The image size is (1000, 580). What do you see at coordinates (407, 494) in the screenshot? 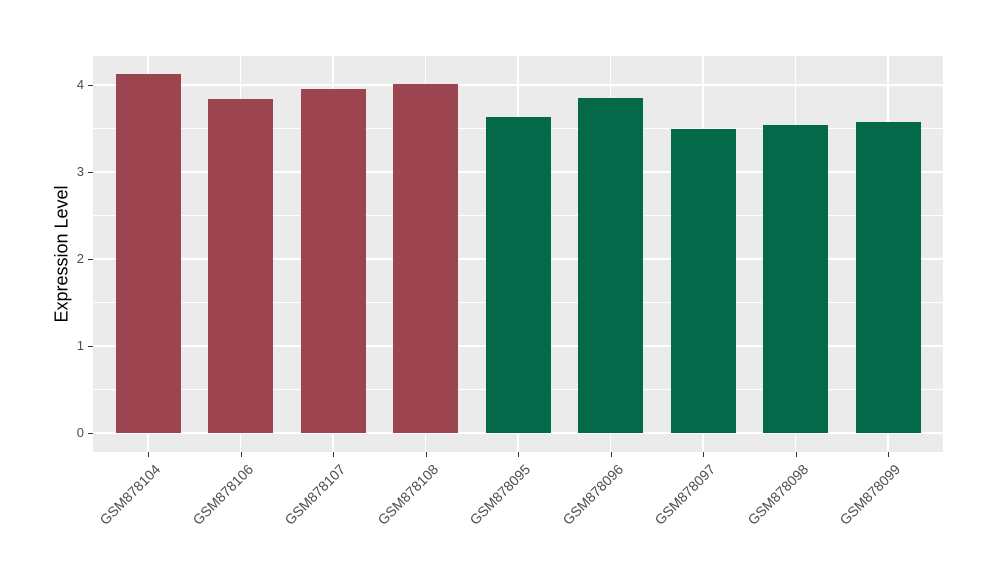
I see `x-axis-tick-label: GSM878108` at bounding box center [407, 494].